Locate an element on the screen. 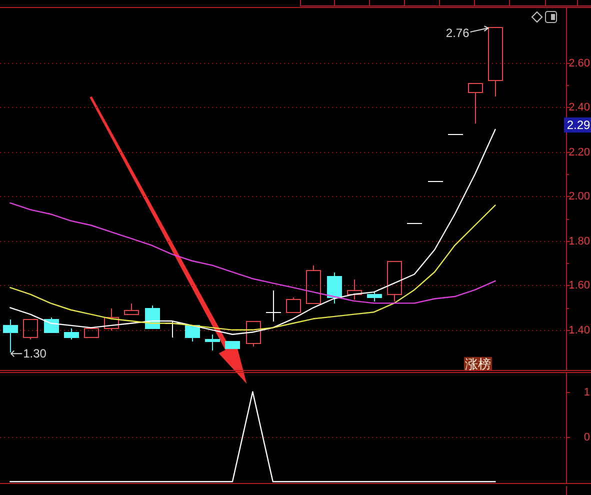 This screenshot has width=591, height=495. y-tick-label: 0 is located at coordinates (587, 438).